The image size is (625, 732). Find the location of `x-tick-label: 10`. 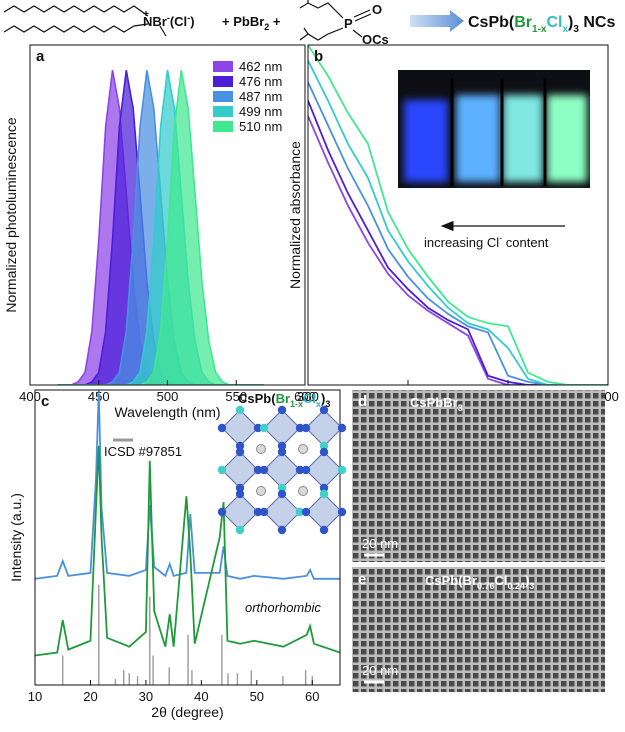

x-tick-label: 10 is located at coordinates (35, 696).